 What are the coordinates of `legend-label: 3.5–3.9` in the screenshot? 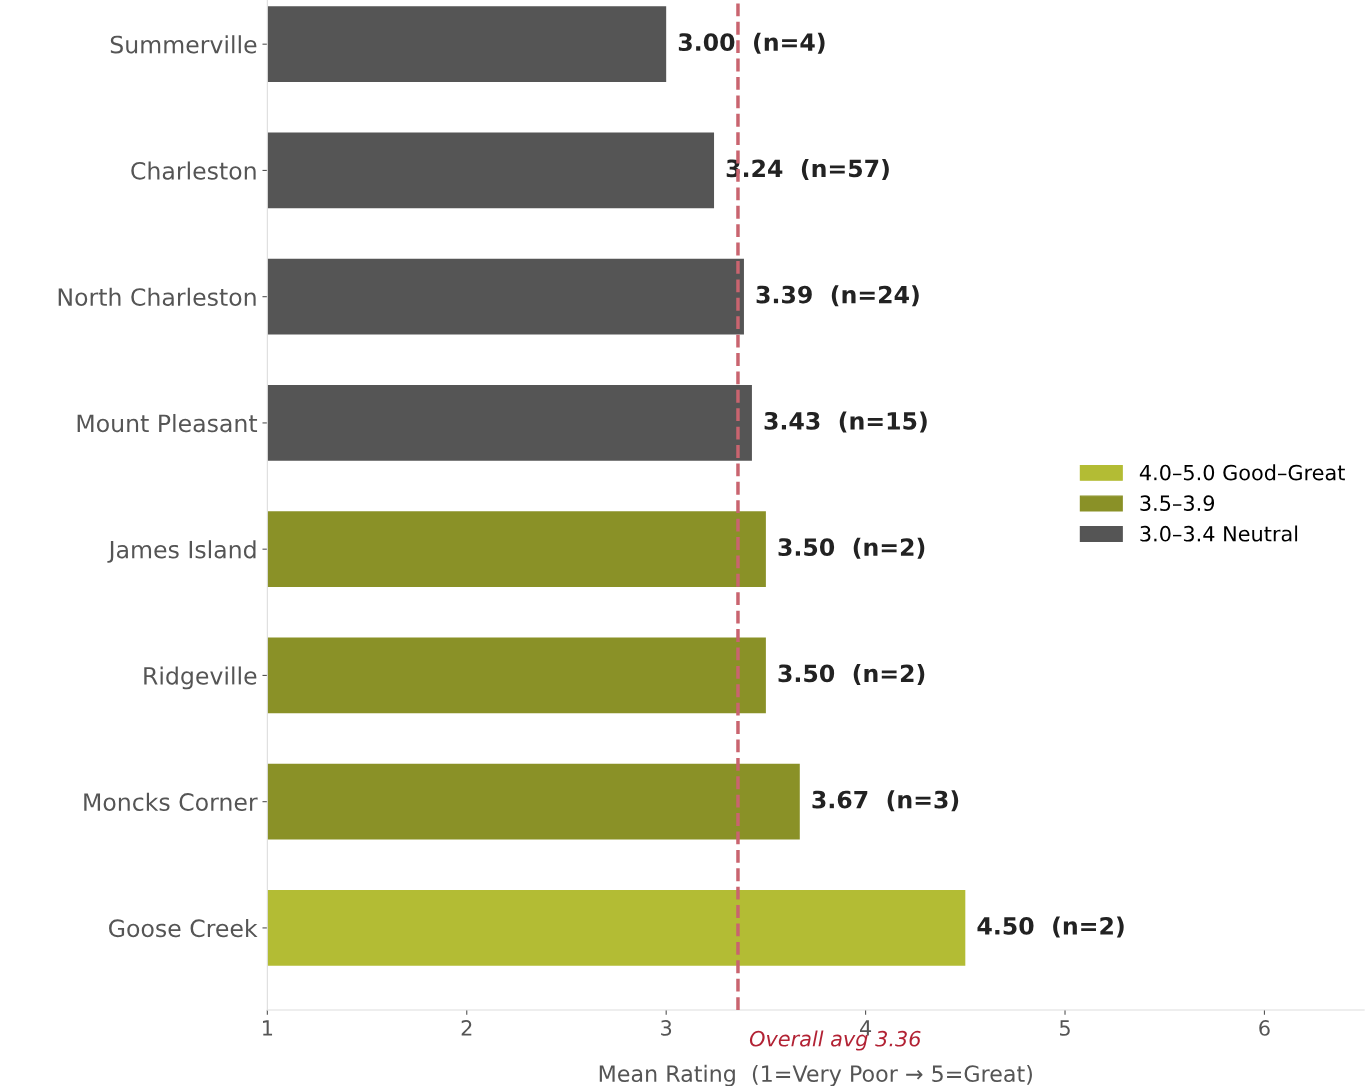 It's located at (1177, 503).